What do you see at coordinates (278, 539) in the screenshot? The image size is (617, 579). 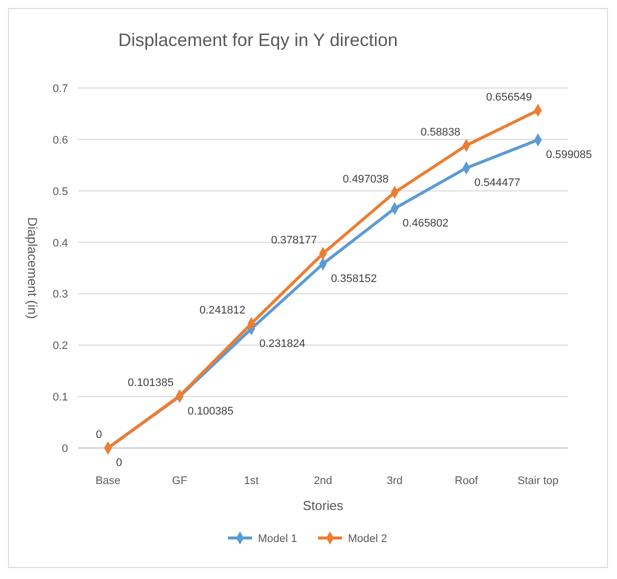 I see `legend-label: Model 1` at bounding box center [278, 539].